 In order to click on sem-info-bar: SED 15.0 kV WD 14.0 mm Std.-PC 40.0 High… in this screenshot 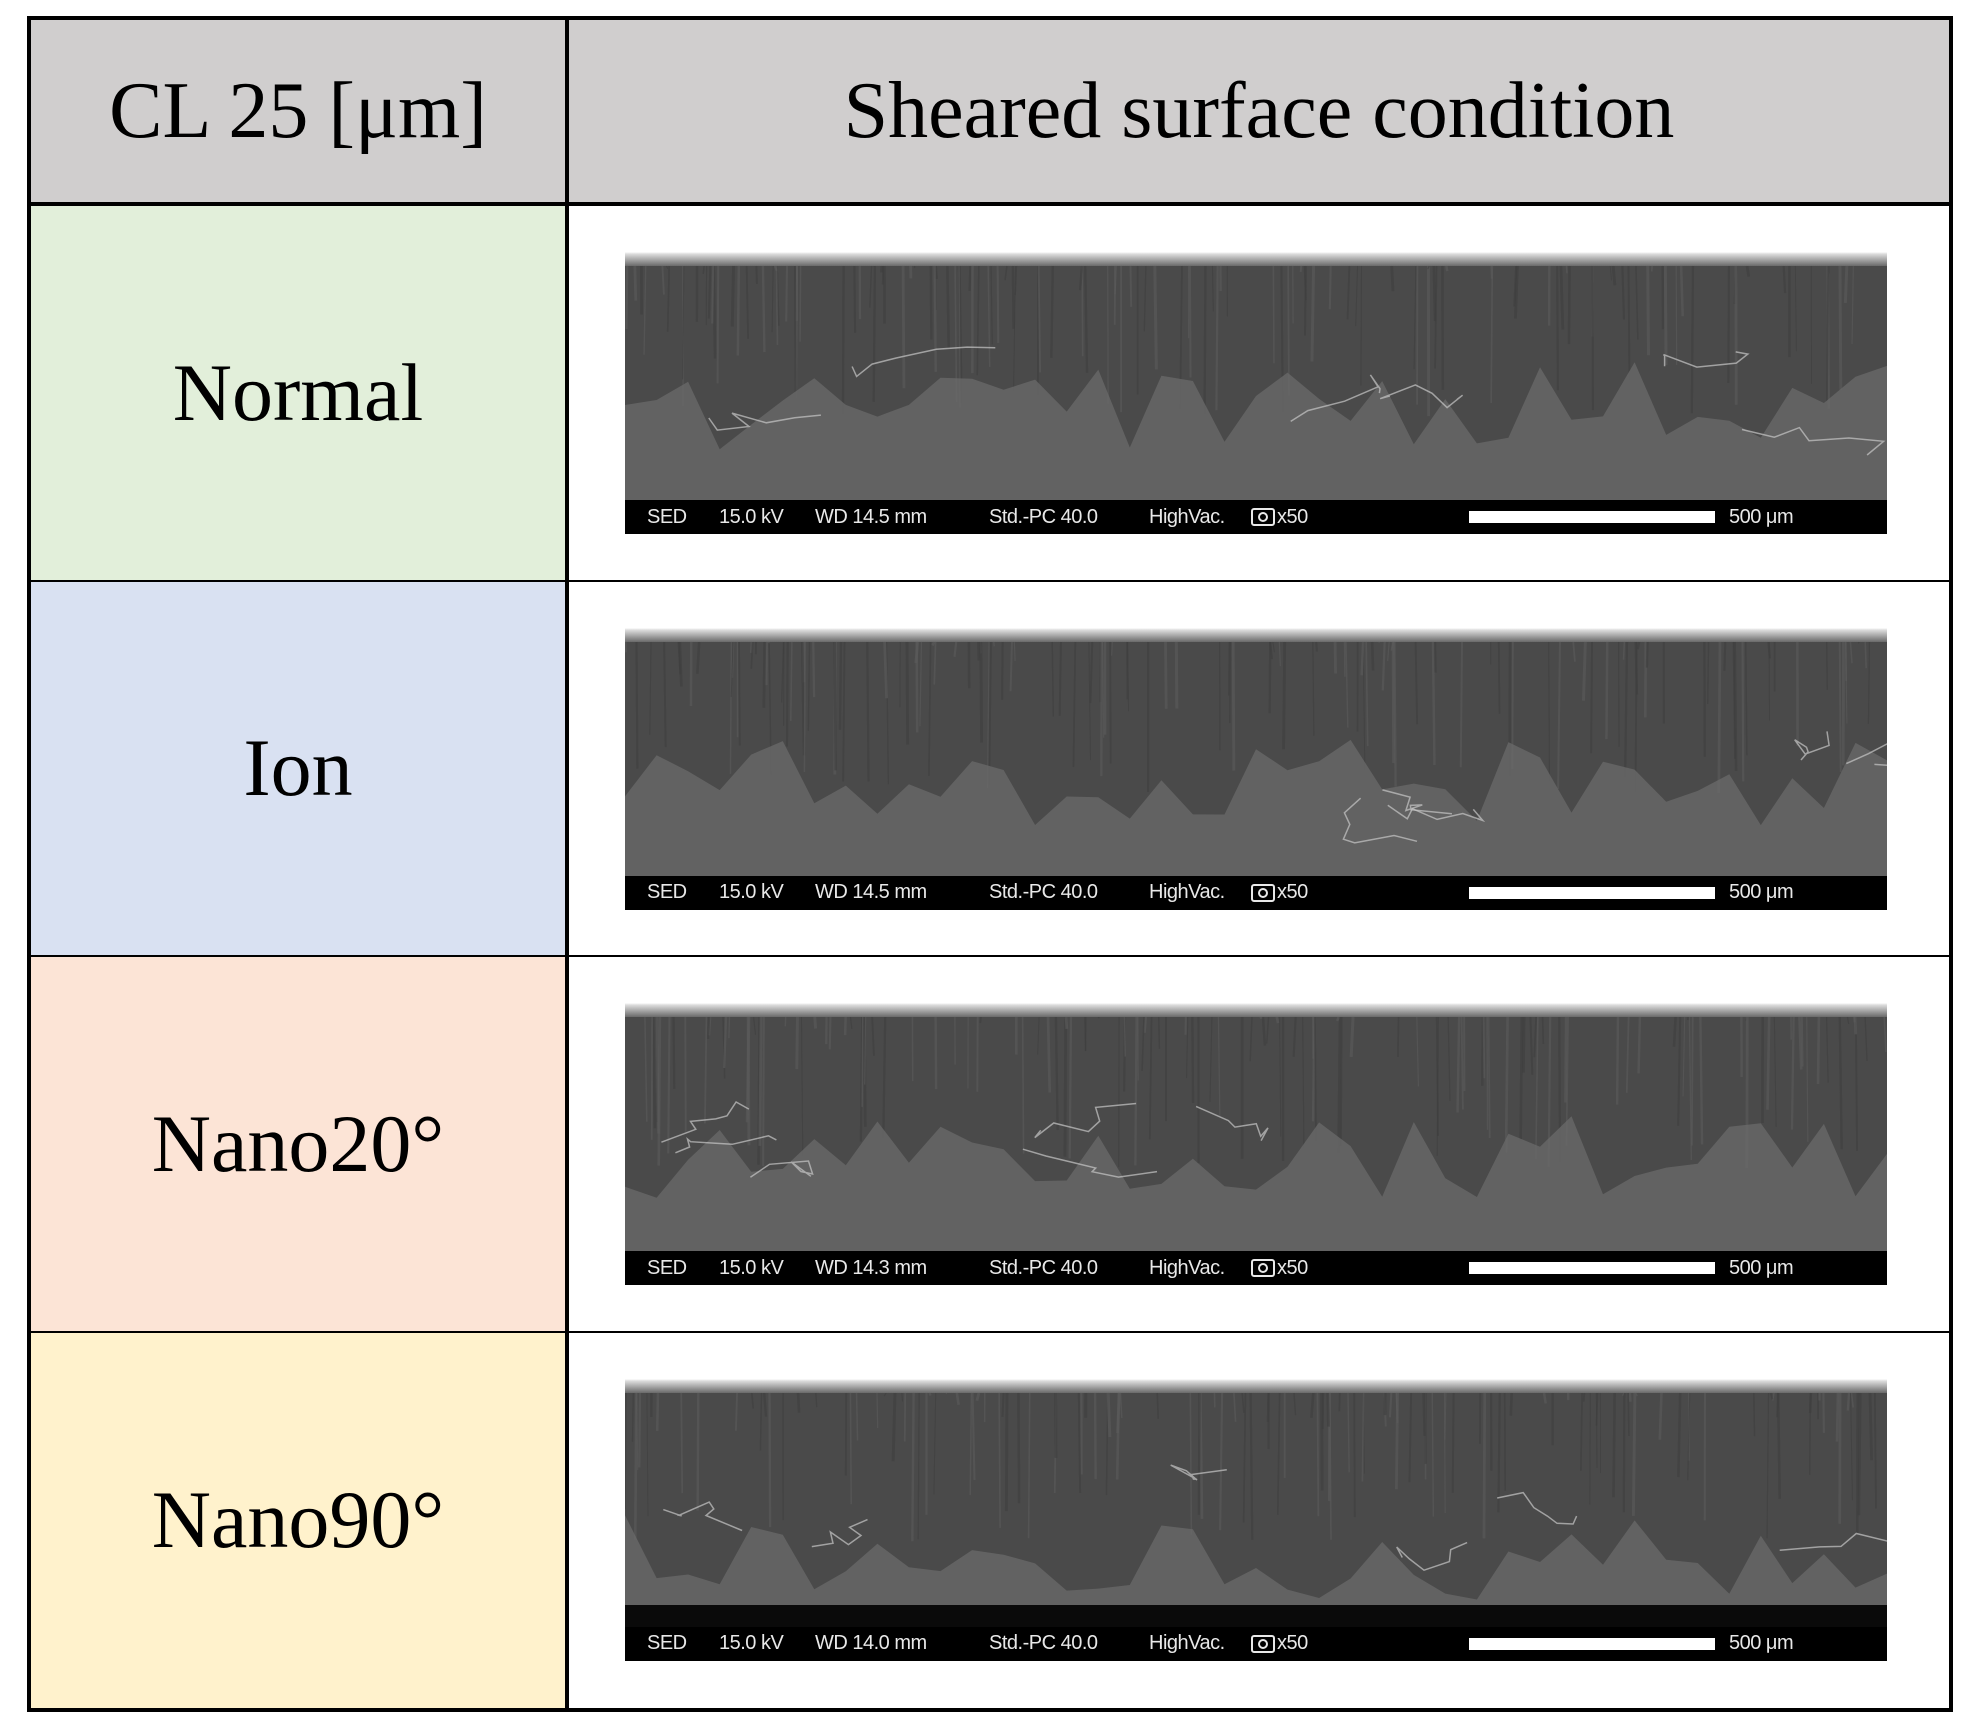, I will do `click(1256, 1643)`.